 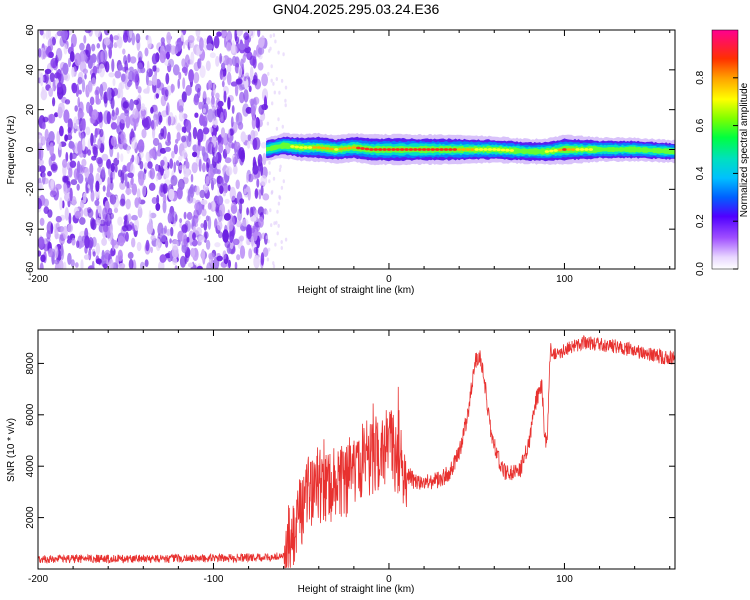 What do you see at coordinates (30, 229) in the screenshot?
I see `y-tick-label: -40` at bounding box center [30, 229].